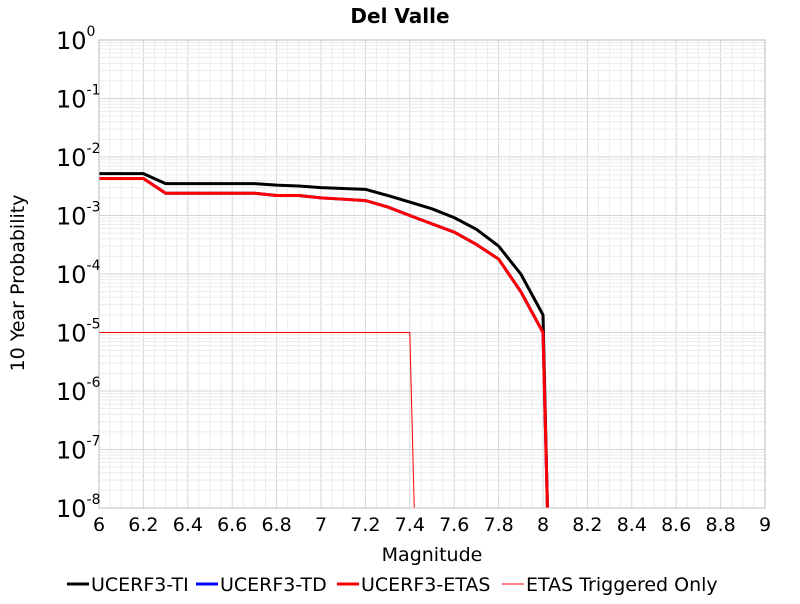 Image resolution: width=800 pixels, height=604 pixels. I want to click on legend-label-ucerf3-etas: UCERF3-ETAS, so click(425, 585).